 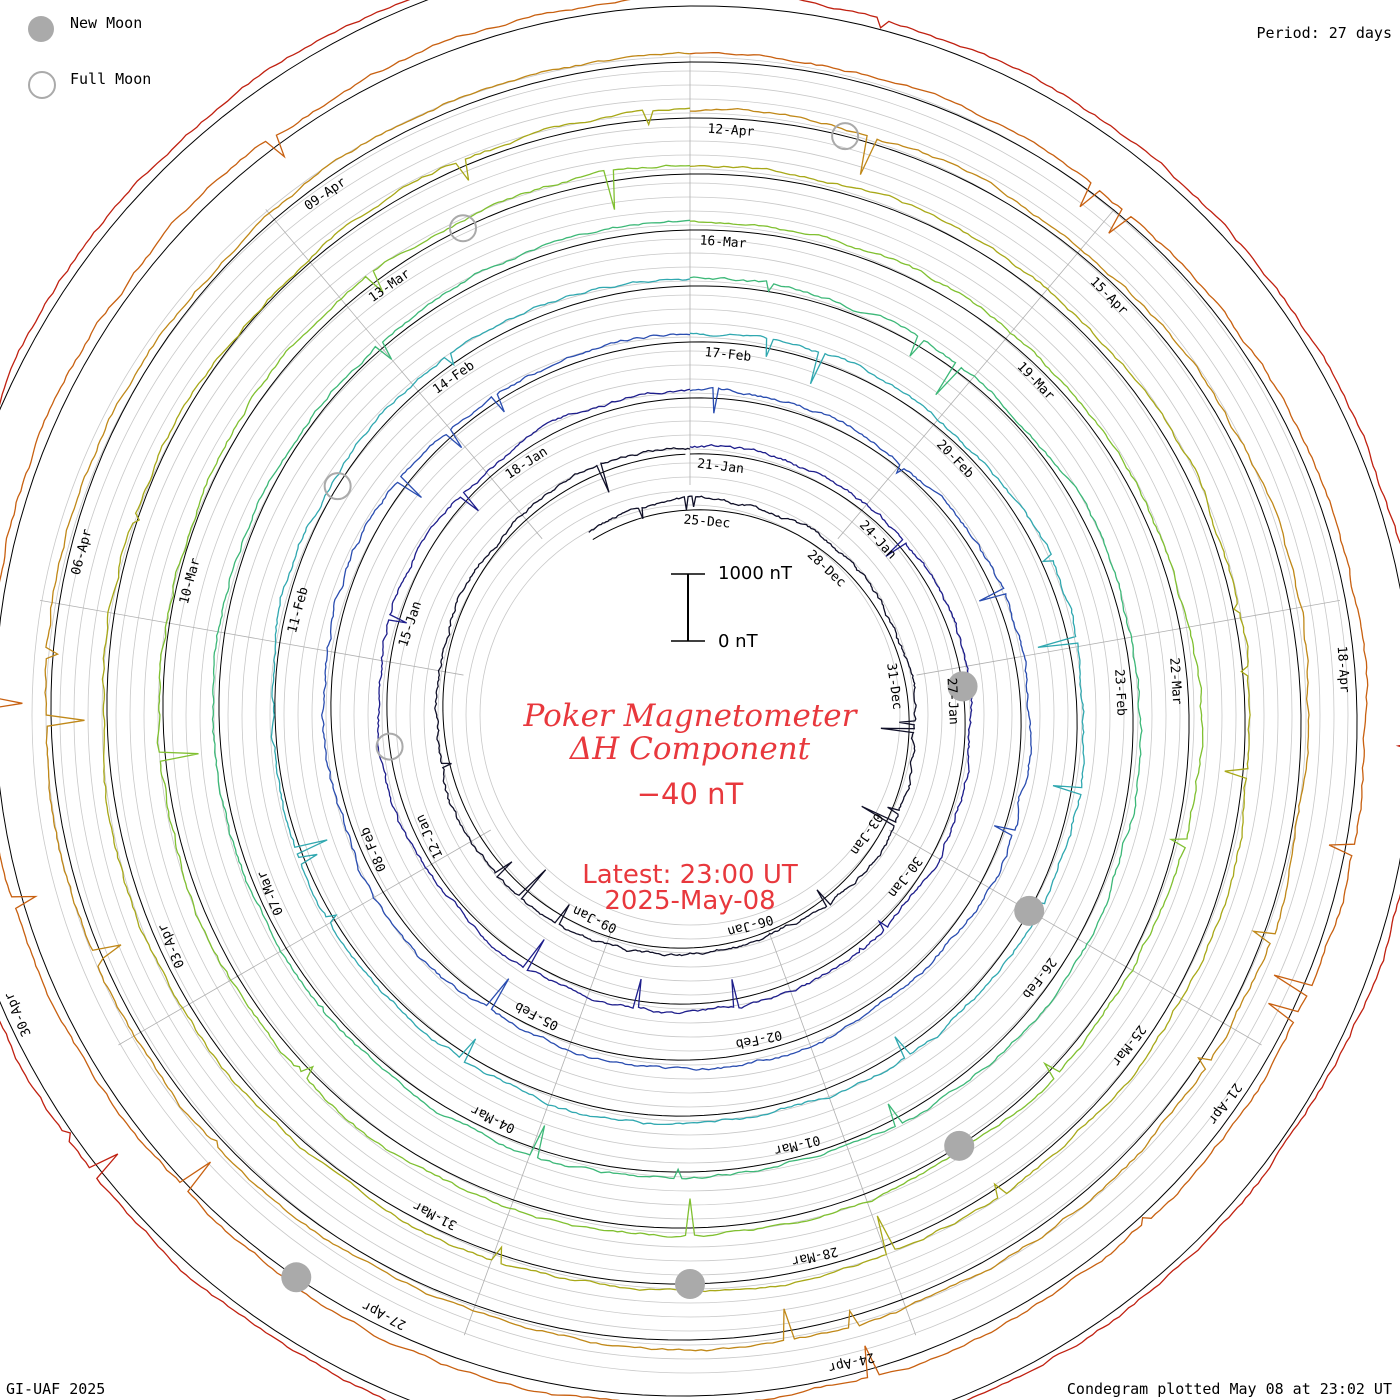 What do you see at coordinates (271, 892) in the screenshot?
I see `date-label: 07-Mar` at bounding box center [271, 892].